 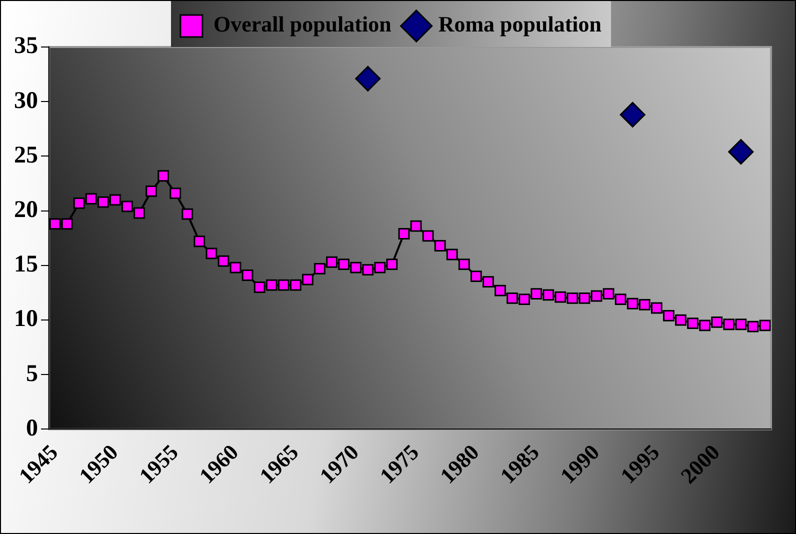 What do you see at coordinates (520, 24) in the screenshot?
I see `legend-label: Roma population` at bounding box center [520, 24].